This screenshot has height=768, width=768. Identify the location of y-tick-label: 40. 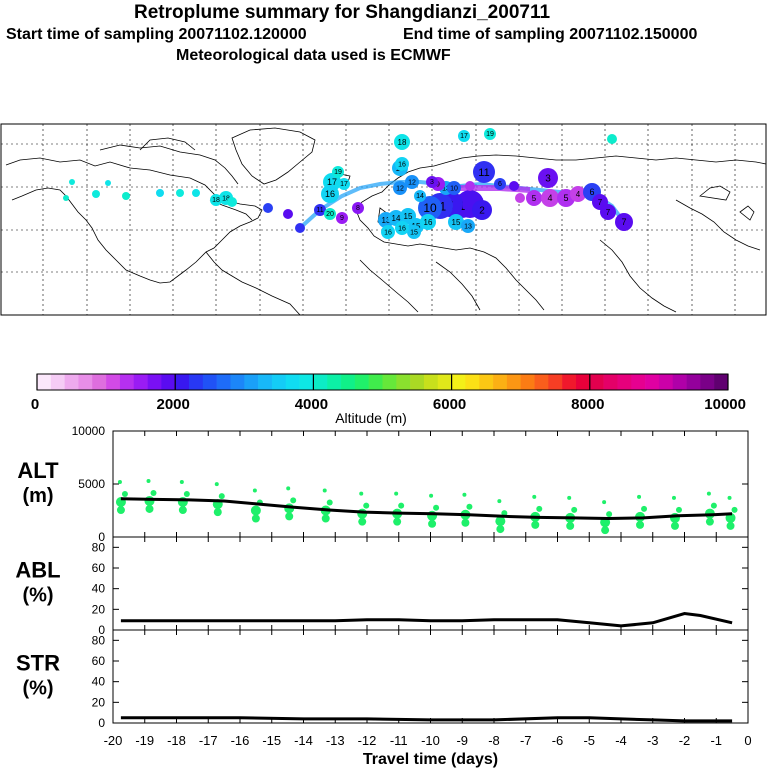
(99, 589).